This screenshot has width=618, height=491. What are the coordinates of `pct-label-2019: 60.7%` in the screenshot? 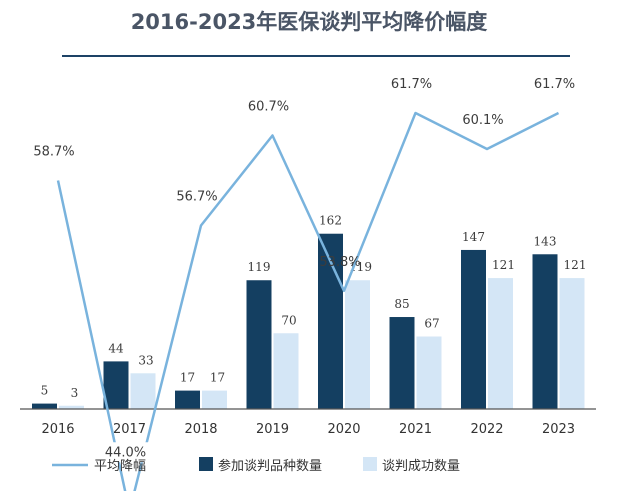 It's located at (268, 107).